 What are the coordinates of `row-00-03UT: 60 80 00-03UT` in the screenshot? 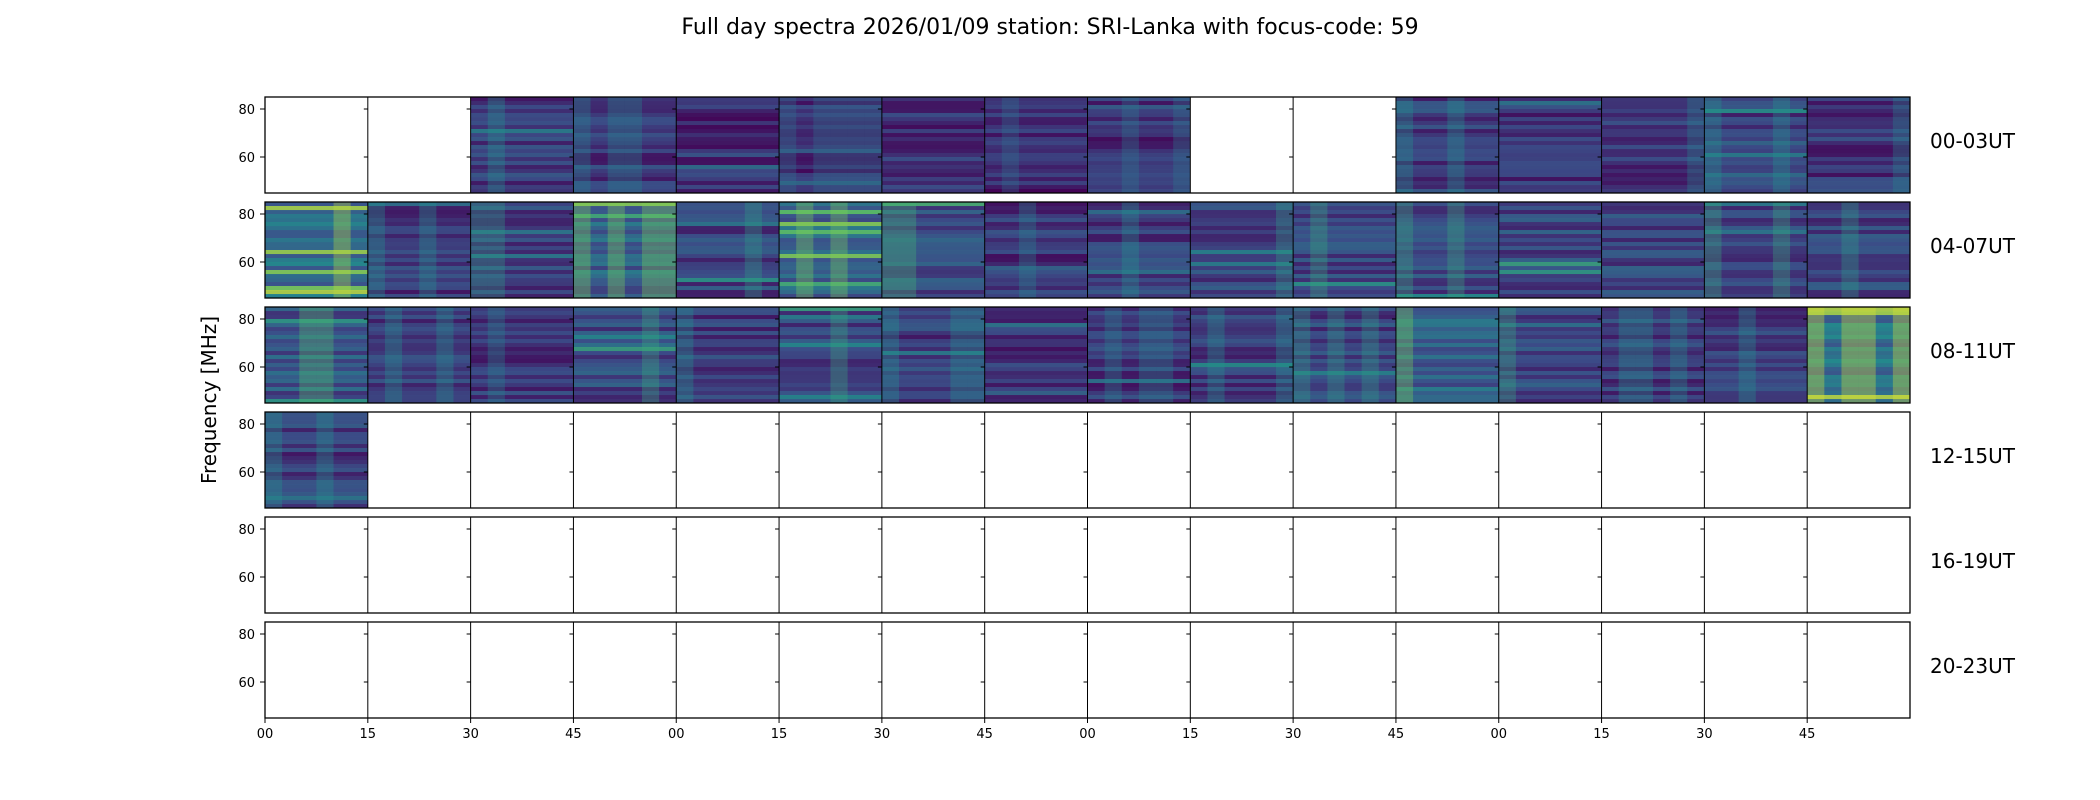 It's located at (1127, 145).